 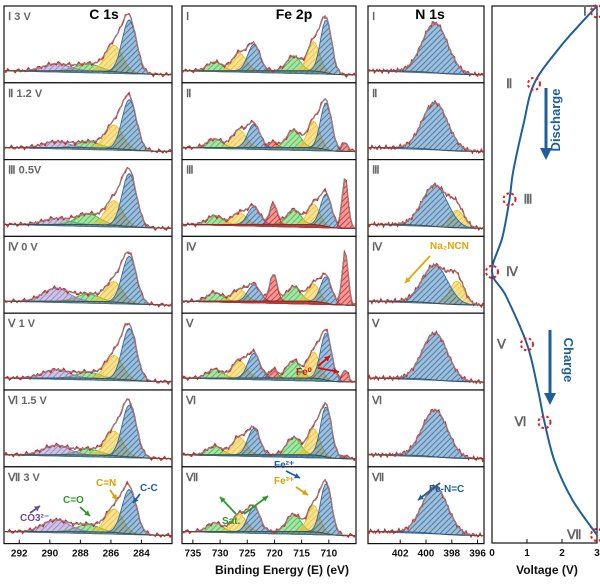 What do you see at coordinates (25, 94) in the screenshot?
I see `row-label: Ⅱ 1.2 V` at bounding box center [25, 94].